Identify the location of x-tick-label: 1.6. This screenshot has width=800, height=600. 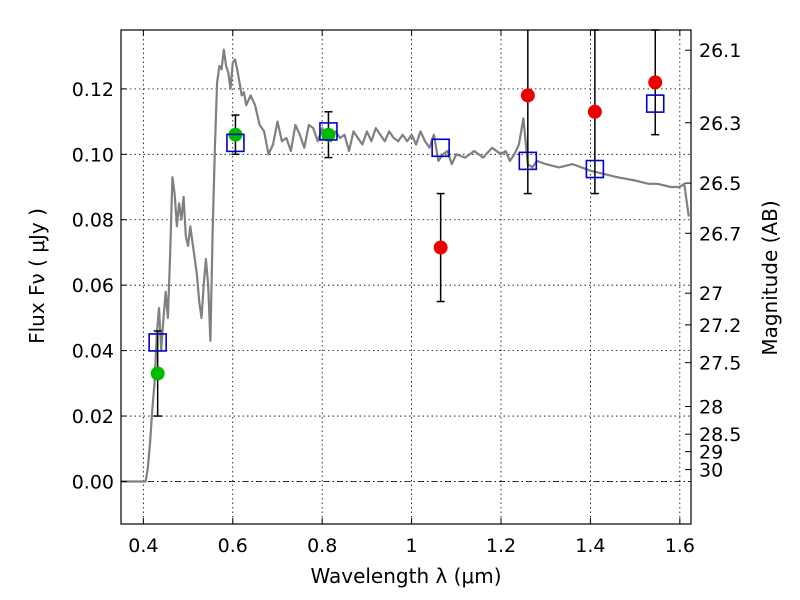
(680, 546).